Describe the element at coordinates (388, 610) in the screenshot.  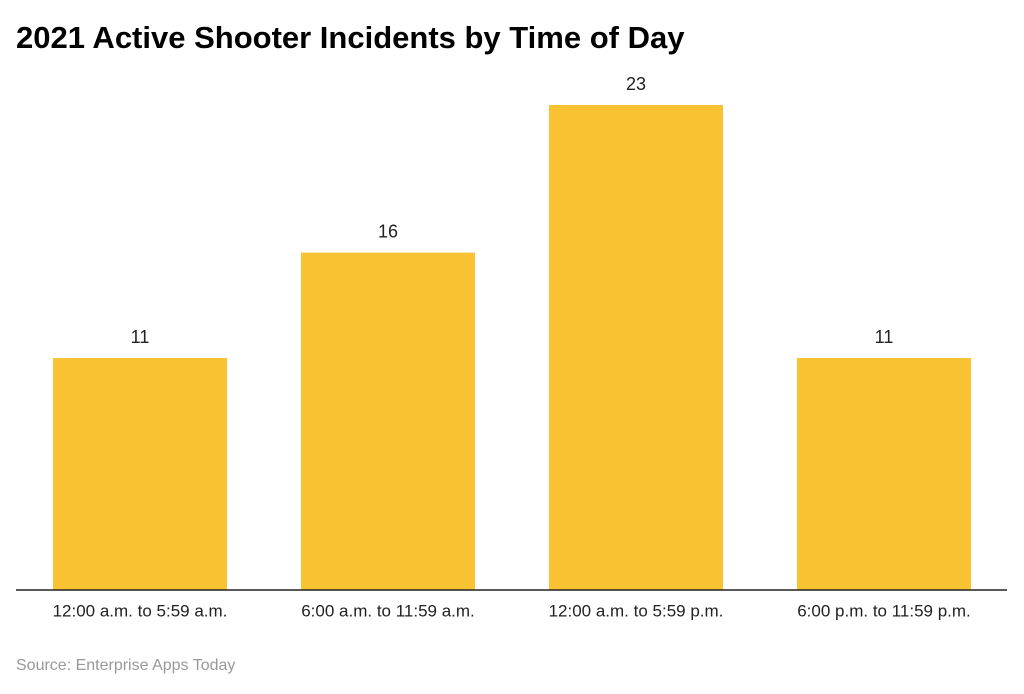
I see `x-tick-label: 6:00 a.m. to 11:59 a.m.` at that location.